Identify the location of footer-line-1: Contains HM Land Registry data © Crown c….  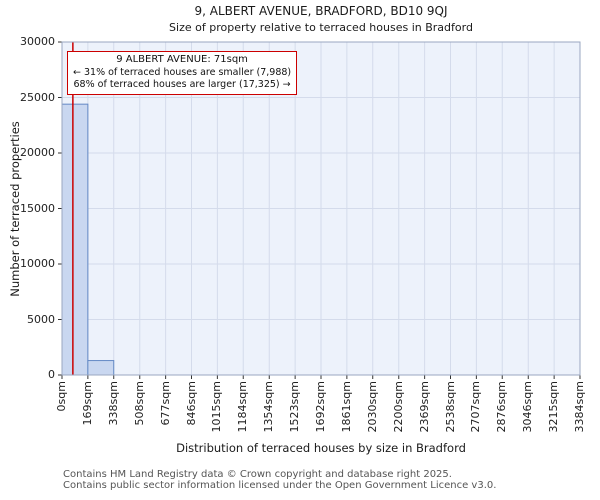
(257, 474).